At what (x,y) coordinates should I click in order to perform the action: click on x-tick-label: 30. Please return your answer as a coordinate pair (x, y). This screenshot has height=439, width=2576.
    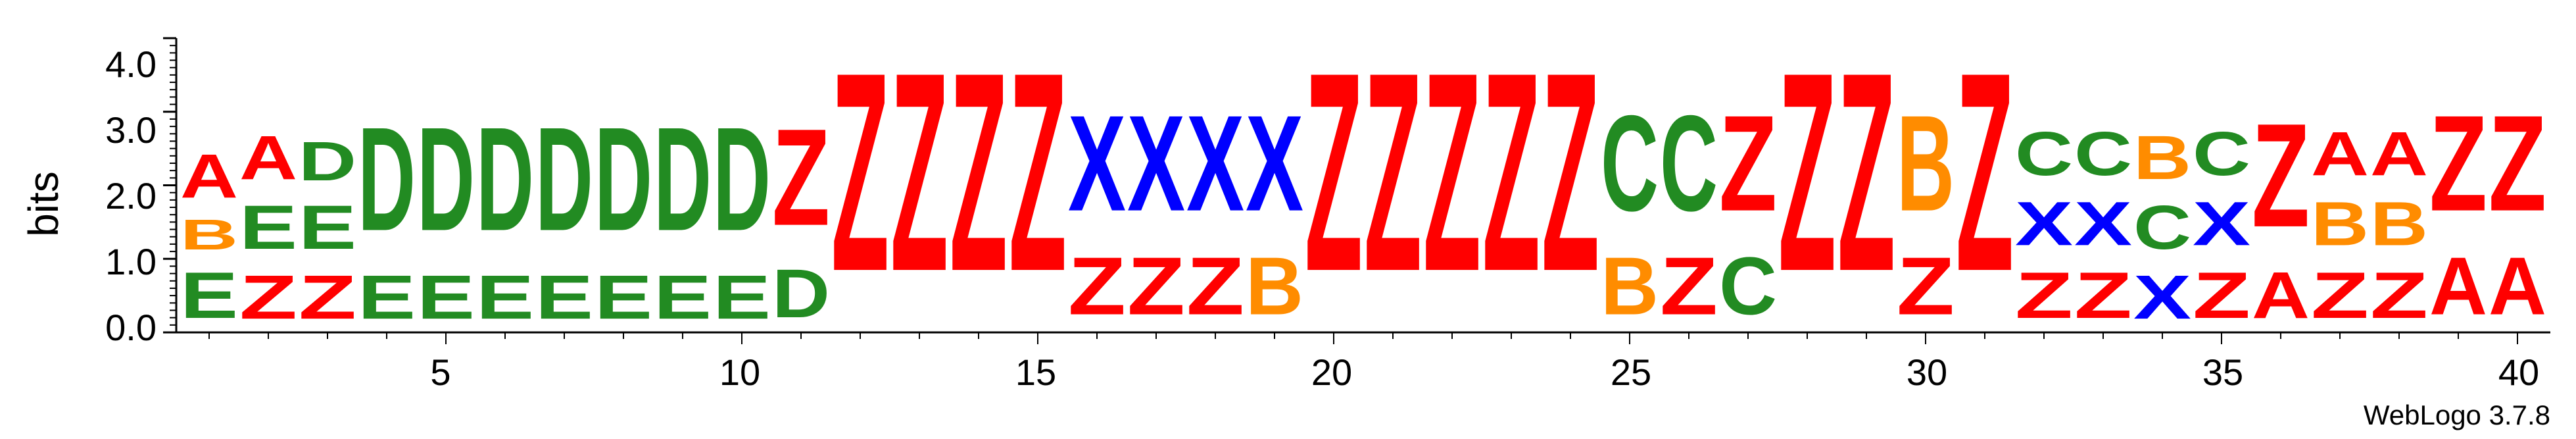
    Looking at the image, I should click on (1927, 372).